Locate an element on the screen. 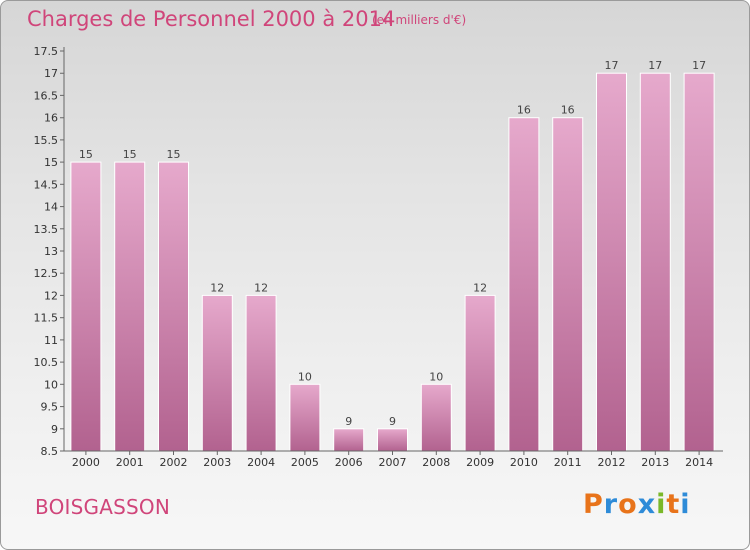 This screenshot has width=750, height=550. bar-2002 is located at coordinates (173, 306).